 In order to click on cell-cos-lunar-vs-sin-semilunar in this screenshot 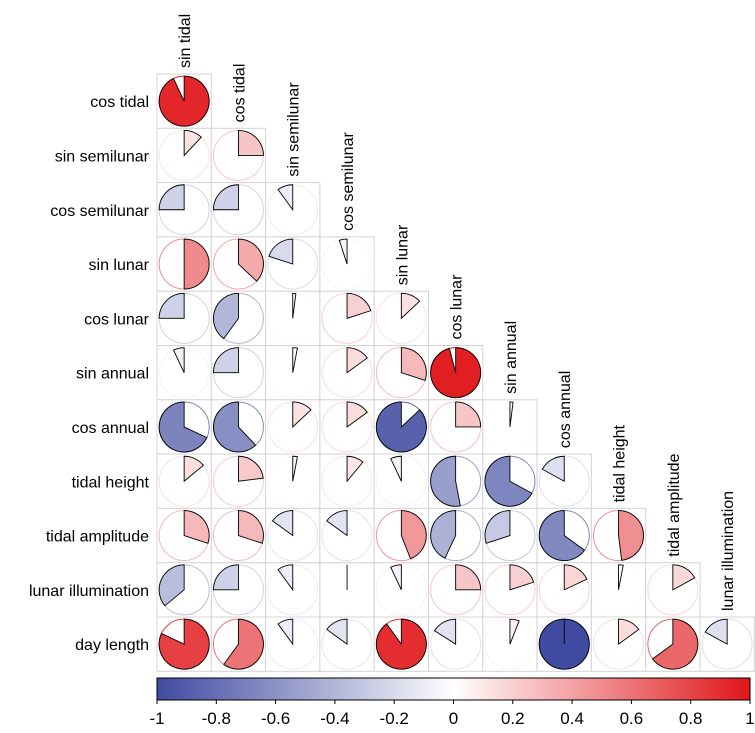, I will do `click(293, 318)`.